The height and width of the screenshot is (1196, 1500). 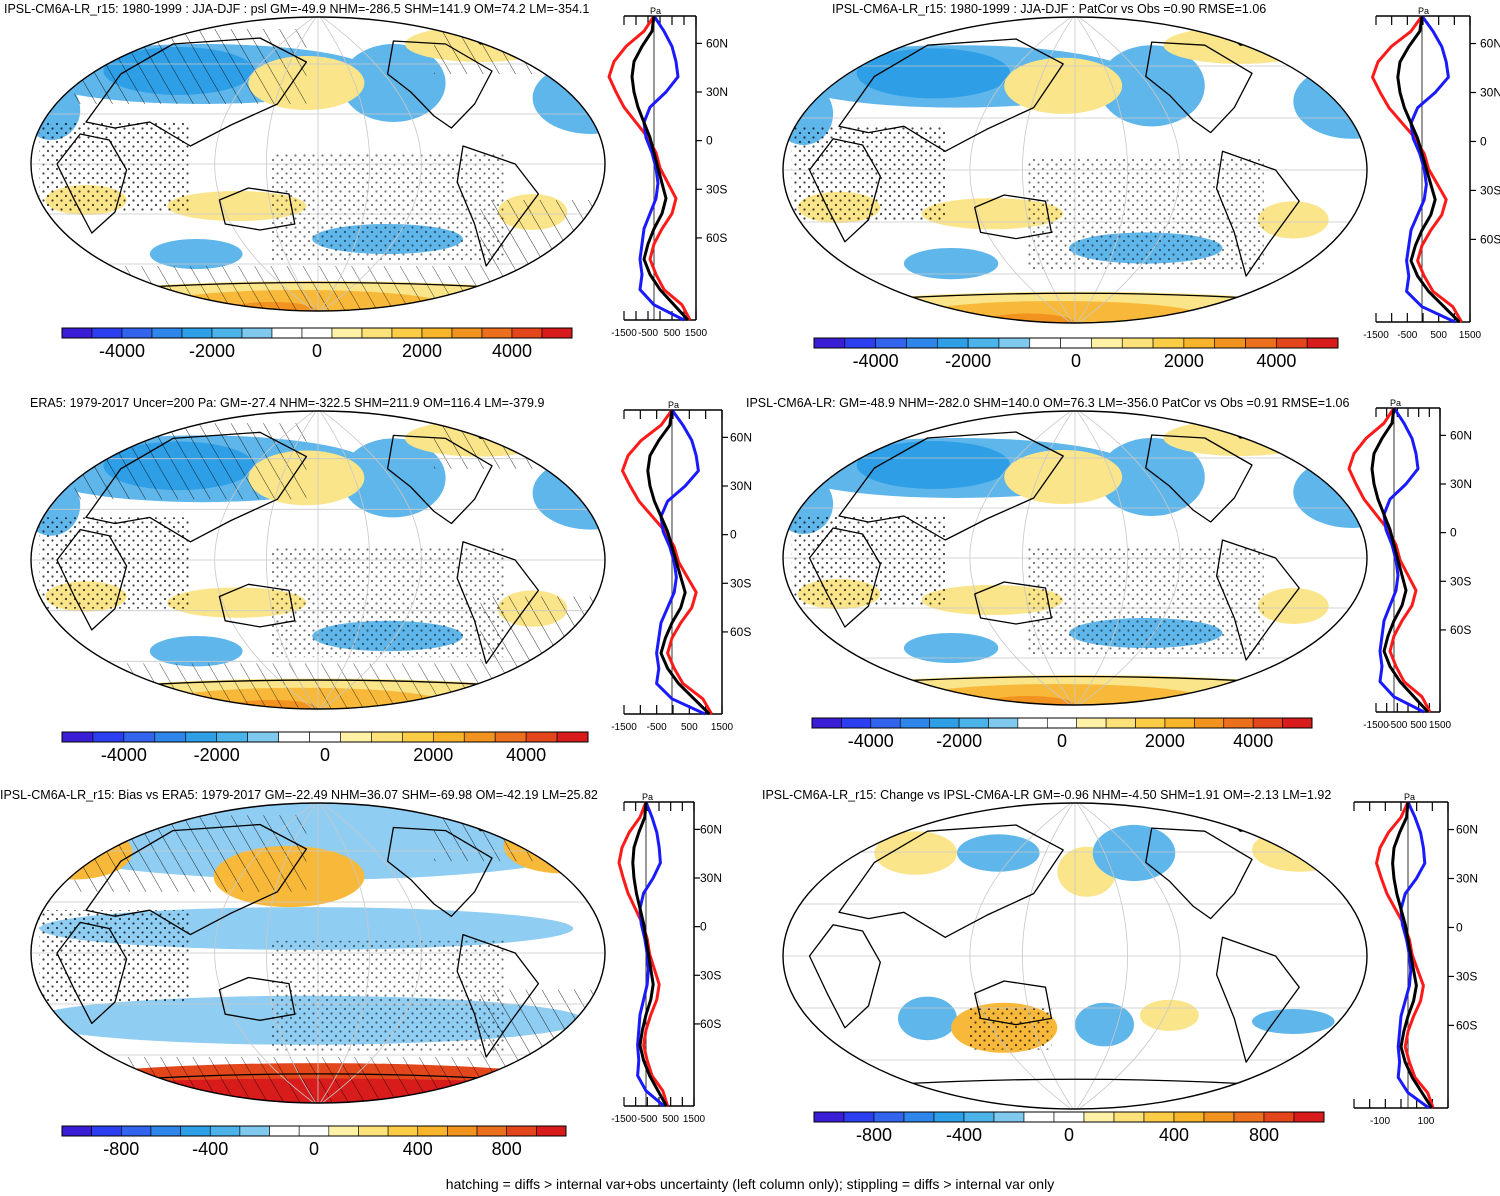 I want to click on colorbar-label: -2000, so click(x=217, y=755).